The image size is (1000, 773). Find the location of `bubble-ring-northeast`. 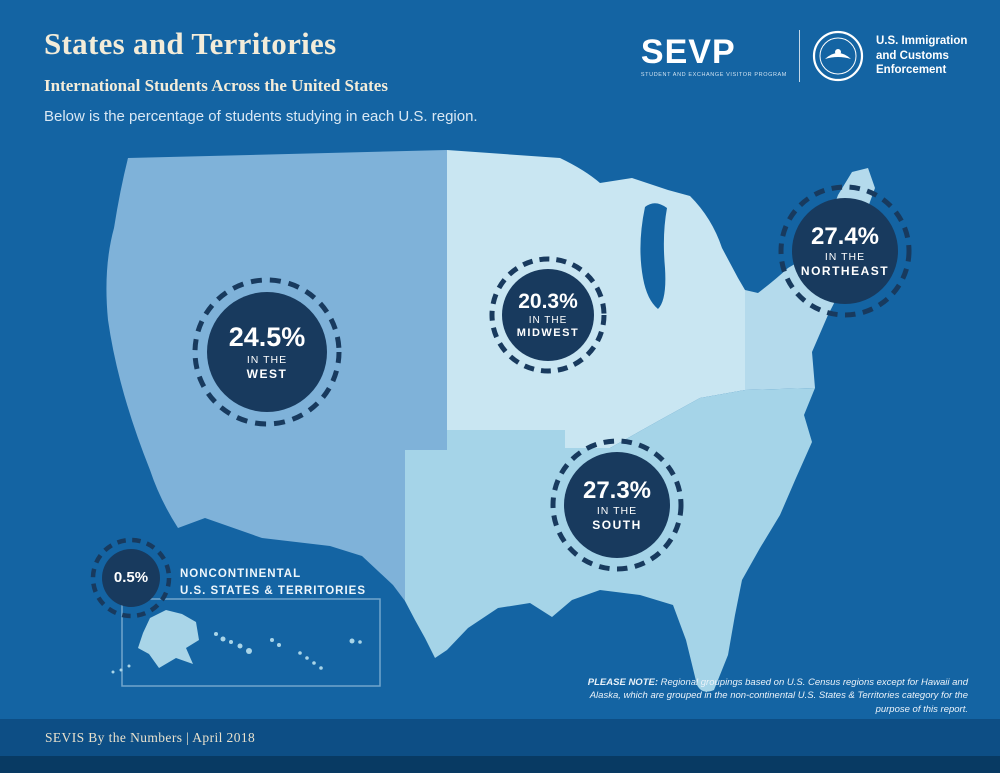

bubble-ring-northeast is located at coordinates (845, 251).